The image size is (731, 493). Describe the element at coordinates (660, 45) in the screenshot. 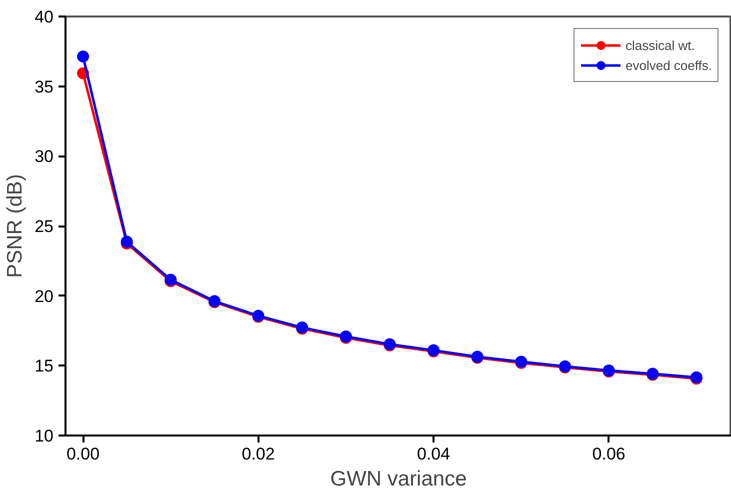

I see `legend-label: classical wt.` at that location.